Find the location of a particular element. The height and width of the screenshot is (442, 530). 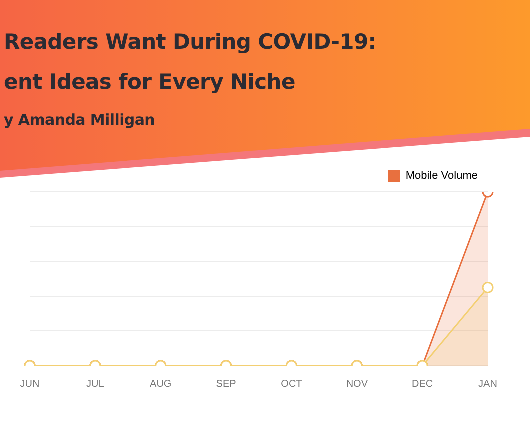

x-tick-label: JUL is located at coordinates (95, 384).